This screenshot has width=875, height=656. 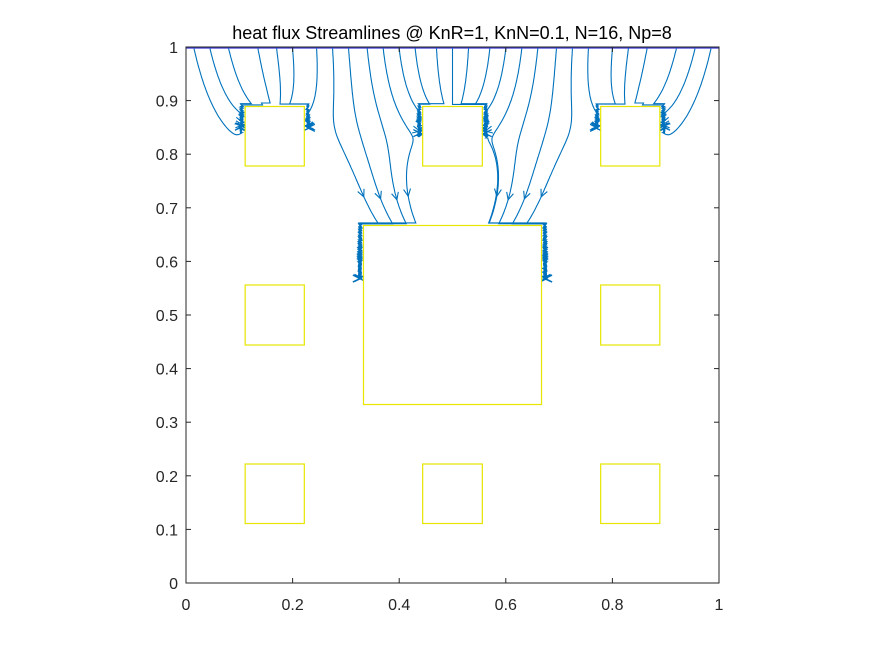 What do you see at coordinates (506, 605) in the screenshot?
I see `x-tick-label: 0.6` at bounding box center [506, 605].